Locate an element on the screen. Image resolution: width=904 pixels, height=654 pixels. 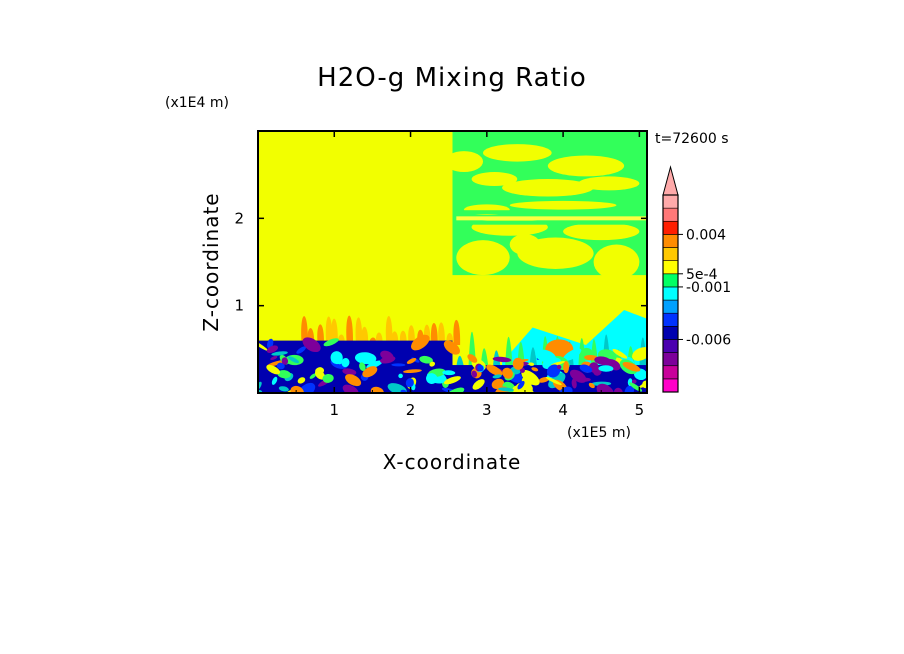
colorbar-extend-arrow is located at coordinates (670, 180).